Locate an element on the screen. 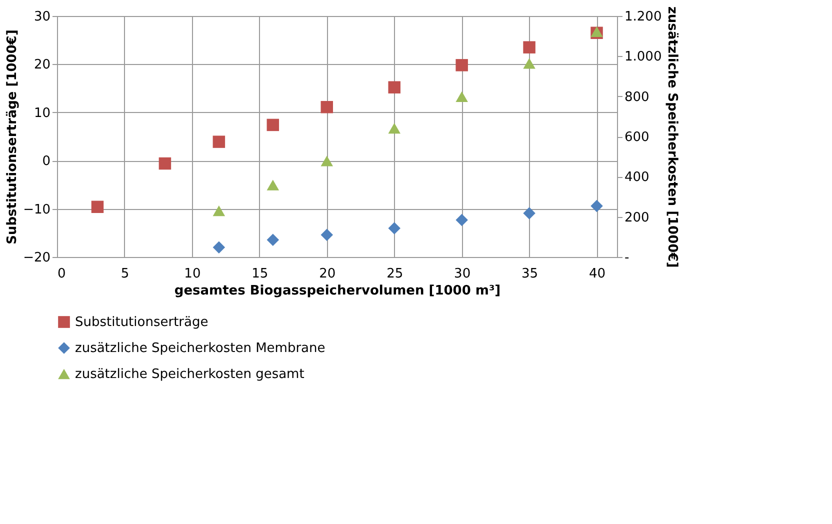 This screenshot has height=524, width=832. y2-tick-label: 800 is located at coordinates (637, 97).